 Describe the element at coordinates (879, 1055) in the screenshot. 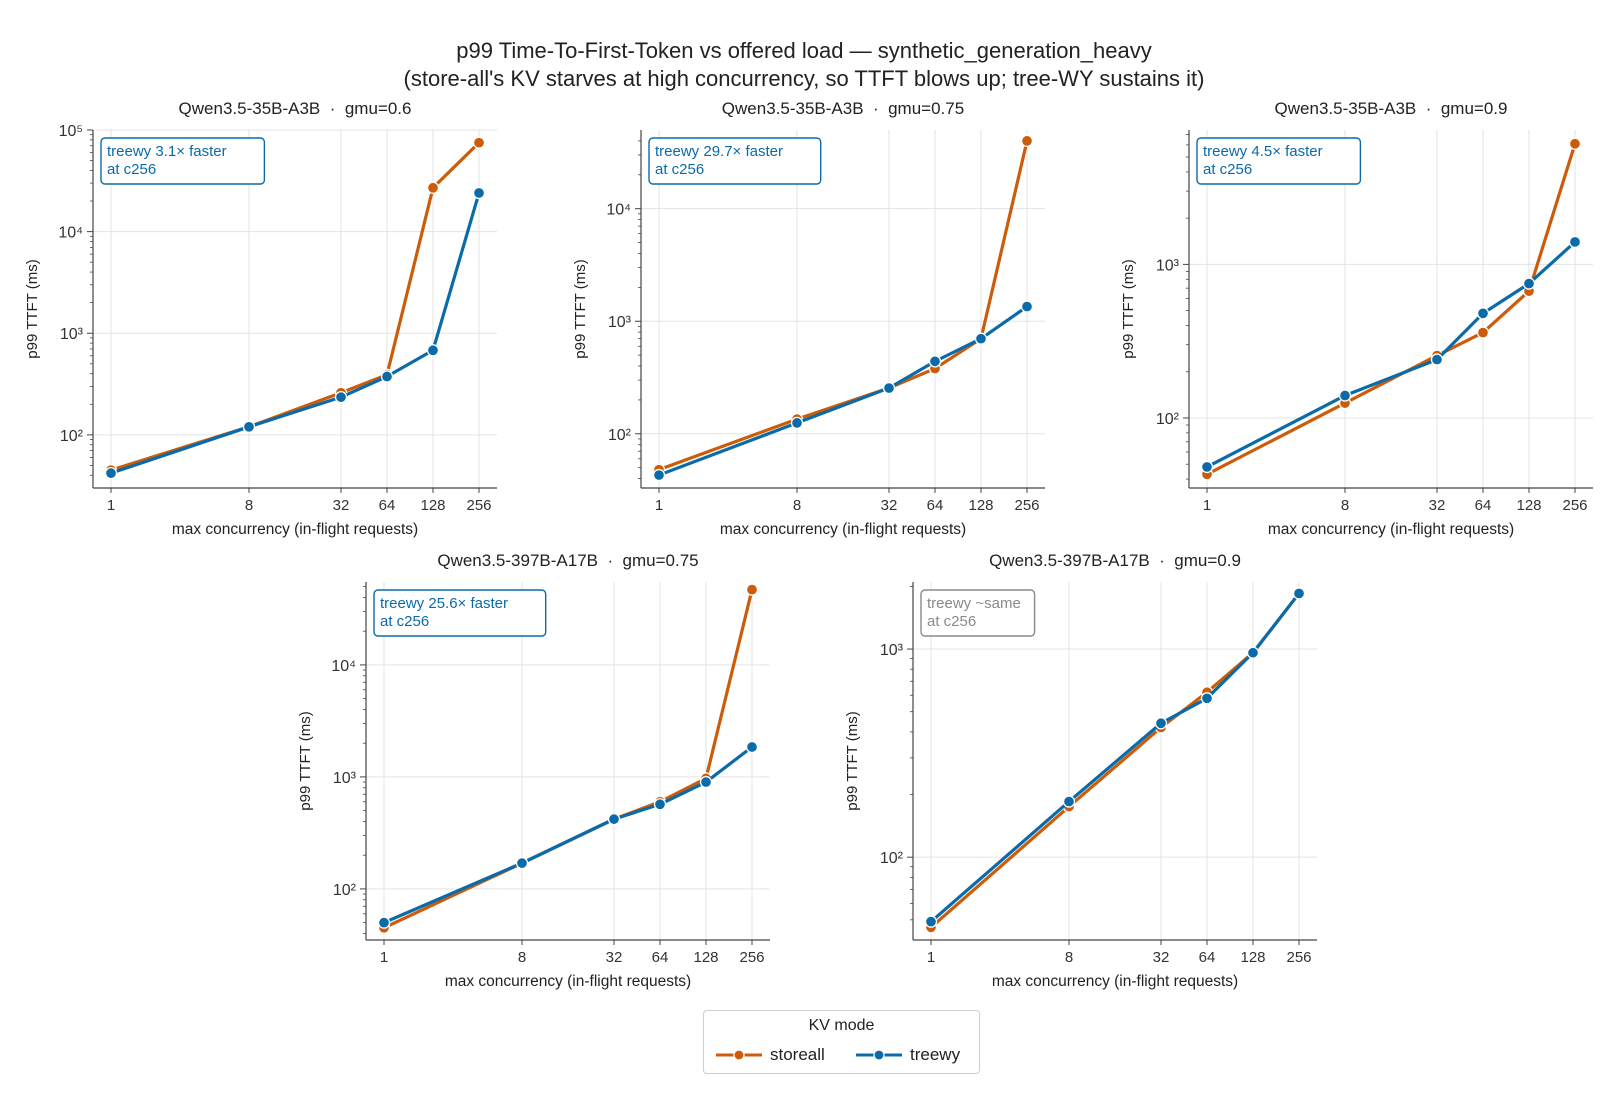

I see `legend-marker-treewy` at that location.